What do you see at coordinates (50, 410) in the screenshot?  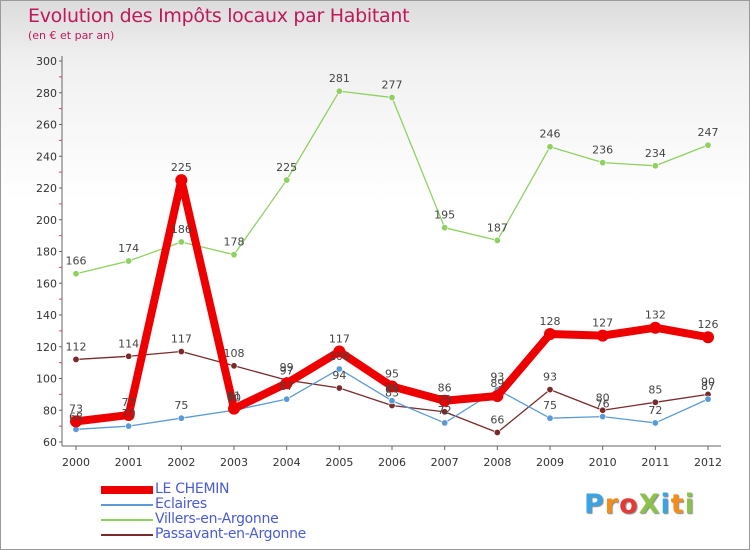 I see `y-tick-label: 80` at bounding box center [50, 410].